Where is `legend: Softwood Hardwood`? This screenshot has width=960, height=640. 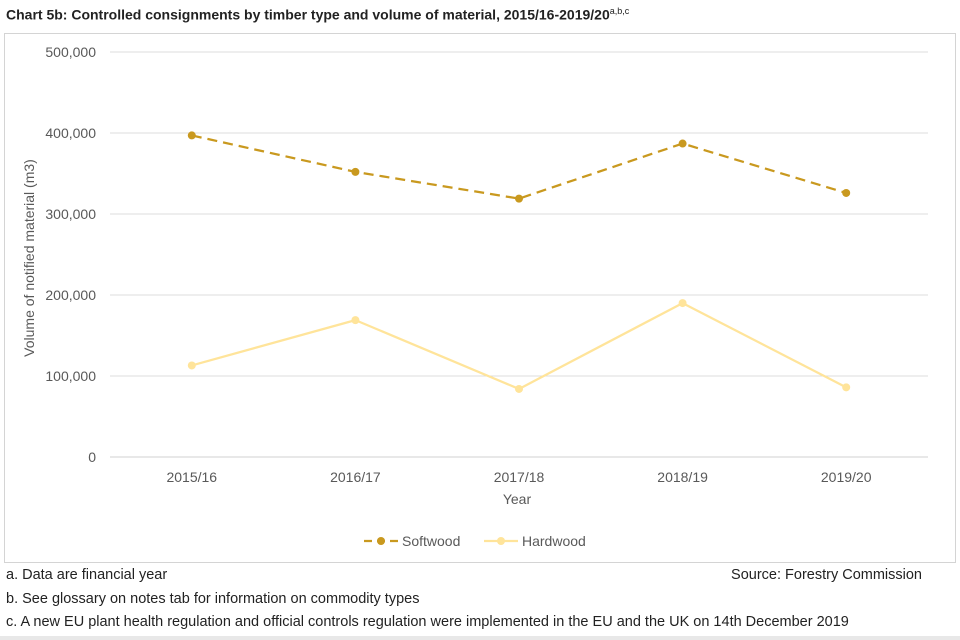 legend: Softwood Hardwood is located at coordinates (475, 541).